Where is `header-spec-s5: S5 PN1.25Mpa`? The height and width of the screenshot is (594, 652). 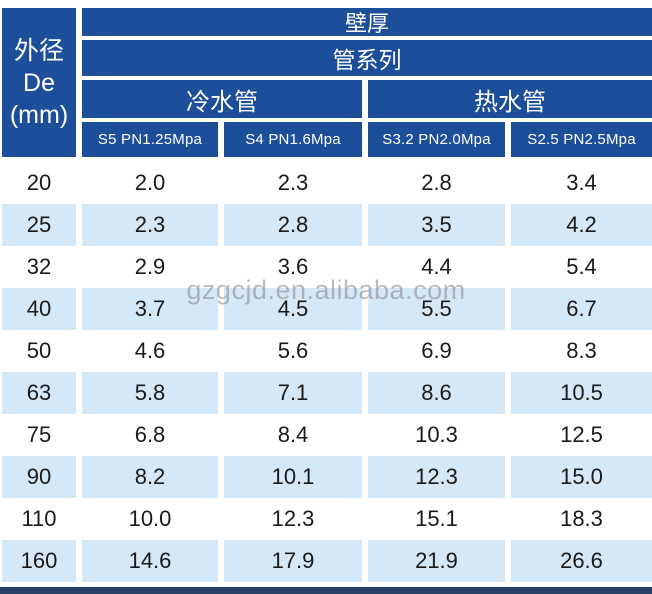
header-spec-s5: S5 PN1.25Mpa is located at coordinates (150, 139).